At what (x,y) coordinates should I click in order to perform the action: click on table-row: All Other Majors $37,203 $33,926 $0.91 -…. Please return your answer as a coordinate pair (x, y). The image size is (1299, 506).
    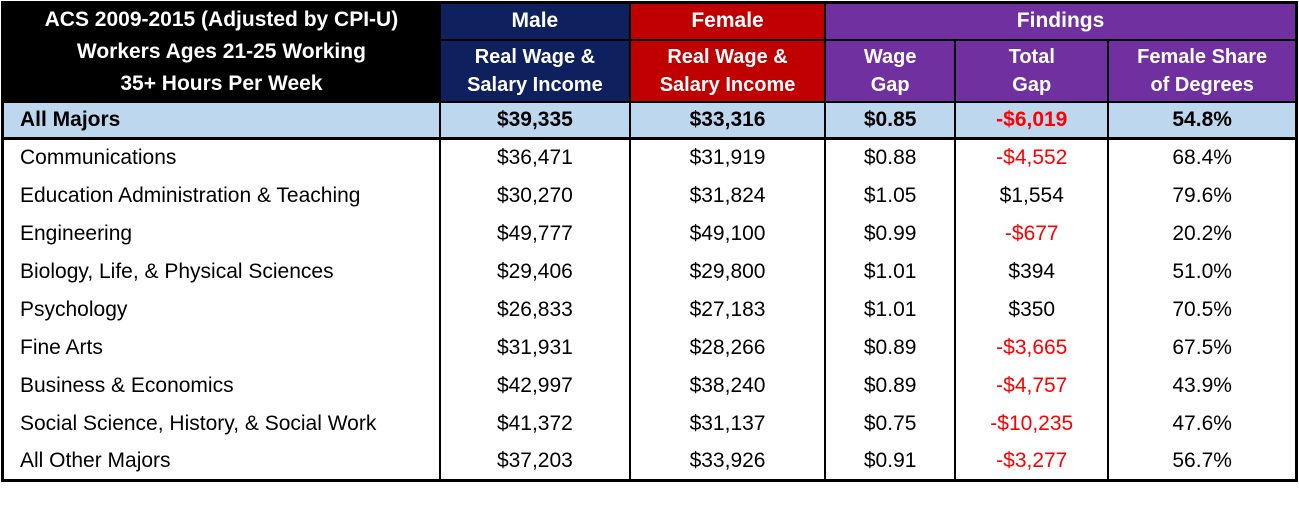
    Looking at the image, I should click on (649, 461).